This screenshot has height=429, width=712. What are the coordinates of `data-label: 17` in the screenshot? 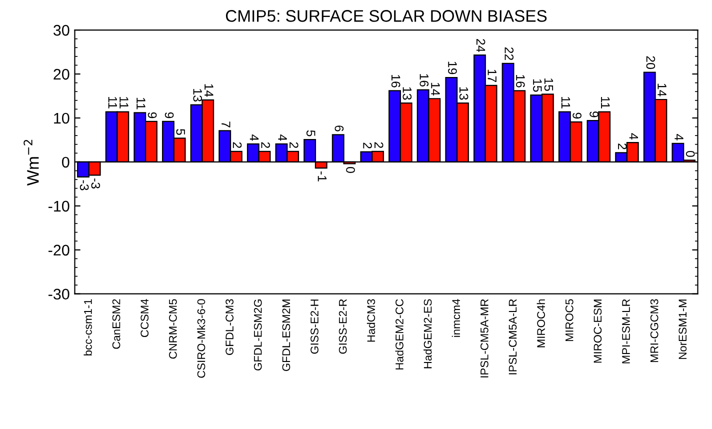 It's located at (492, 76).